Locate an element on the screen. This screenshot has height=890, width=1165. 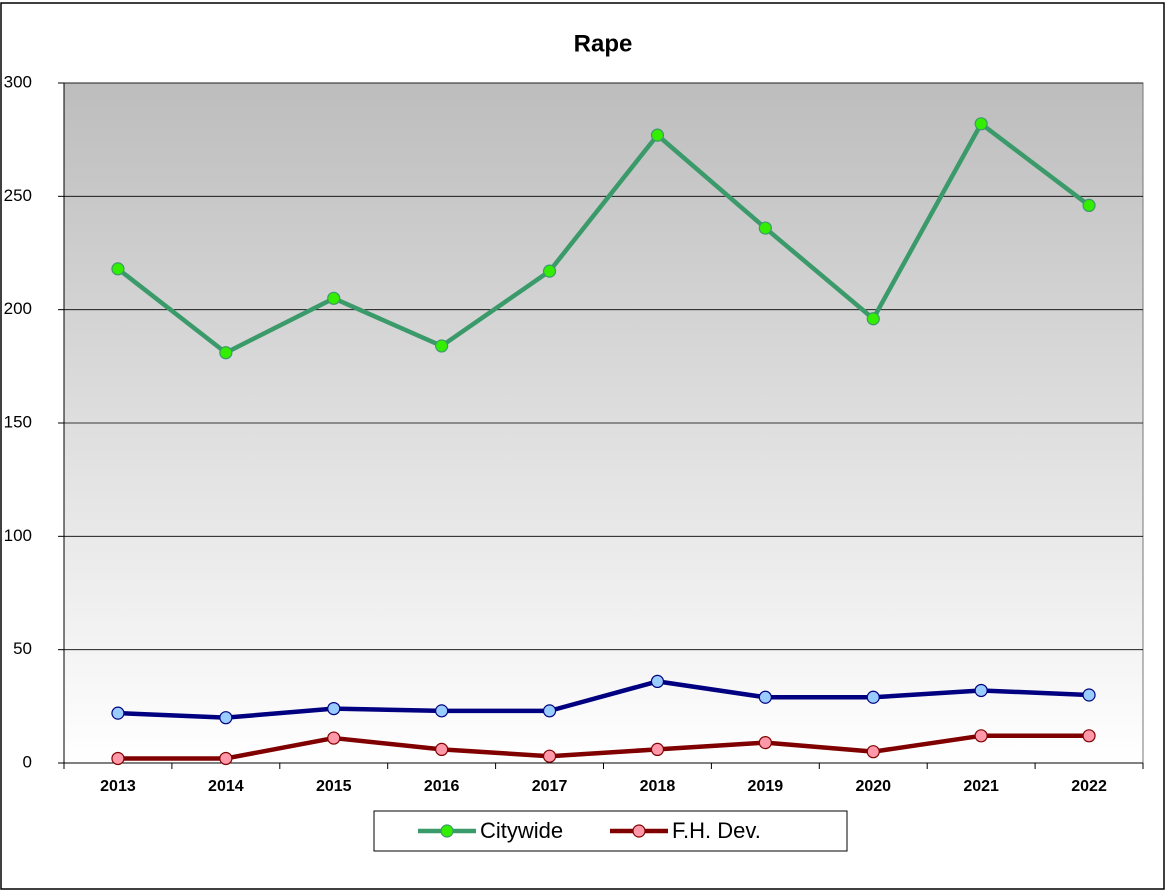
x-tick-label: 2018 is located at coordinates (658, 786).